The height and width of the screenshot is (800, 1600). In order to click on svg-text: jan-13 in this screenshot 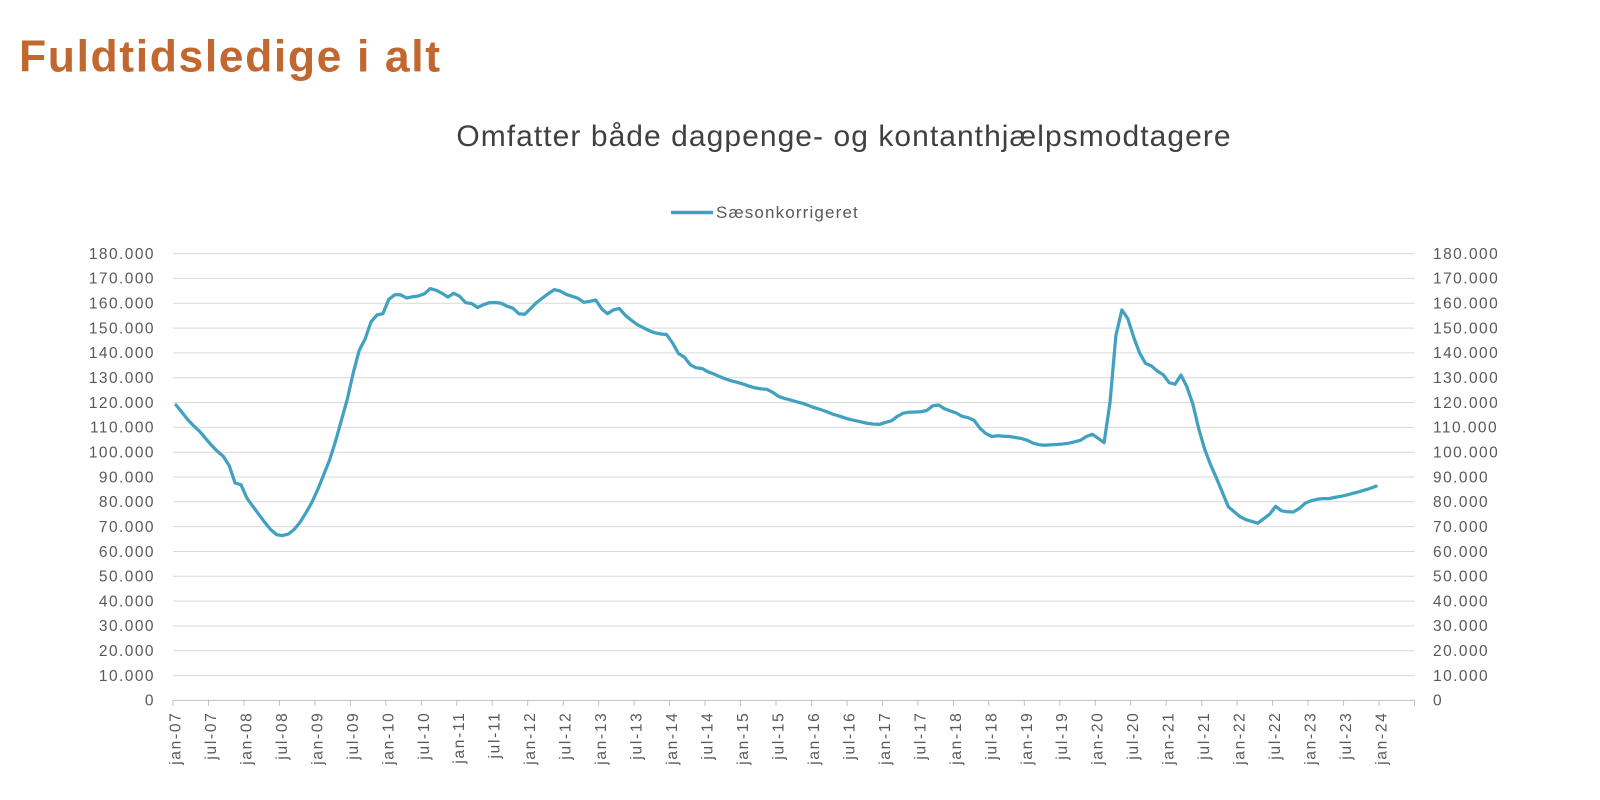, I will do `click(601, 739)`.